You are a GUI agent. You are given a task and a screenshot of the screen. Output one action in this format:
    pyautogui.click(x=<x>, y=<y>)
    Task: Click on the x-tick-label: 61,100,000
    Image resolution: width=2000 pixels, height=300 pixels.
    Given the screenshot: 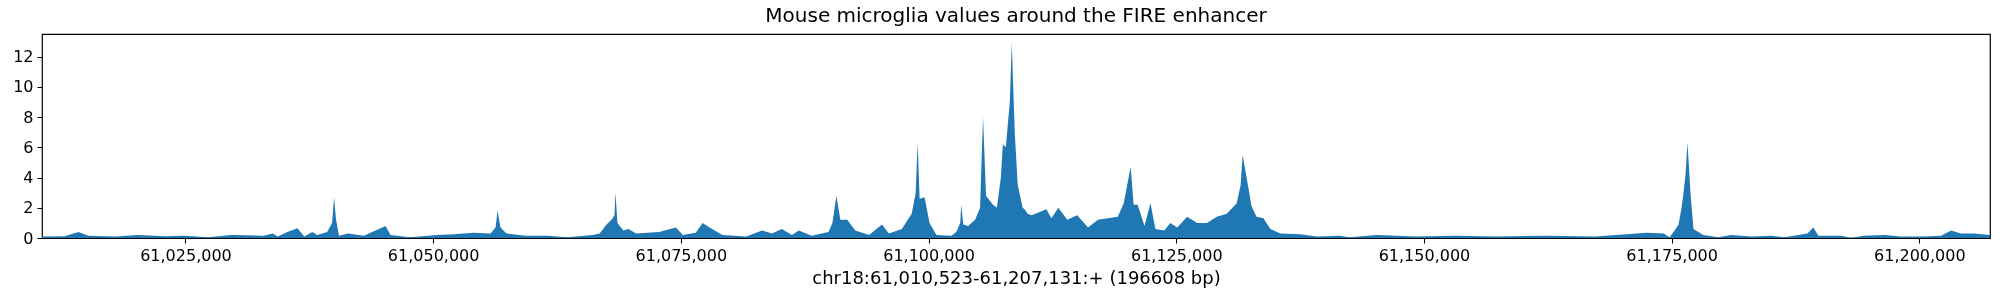 What is the action you would take?
    pyautogui.click(x=929, y=255)
    